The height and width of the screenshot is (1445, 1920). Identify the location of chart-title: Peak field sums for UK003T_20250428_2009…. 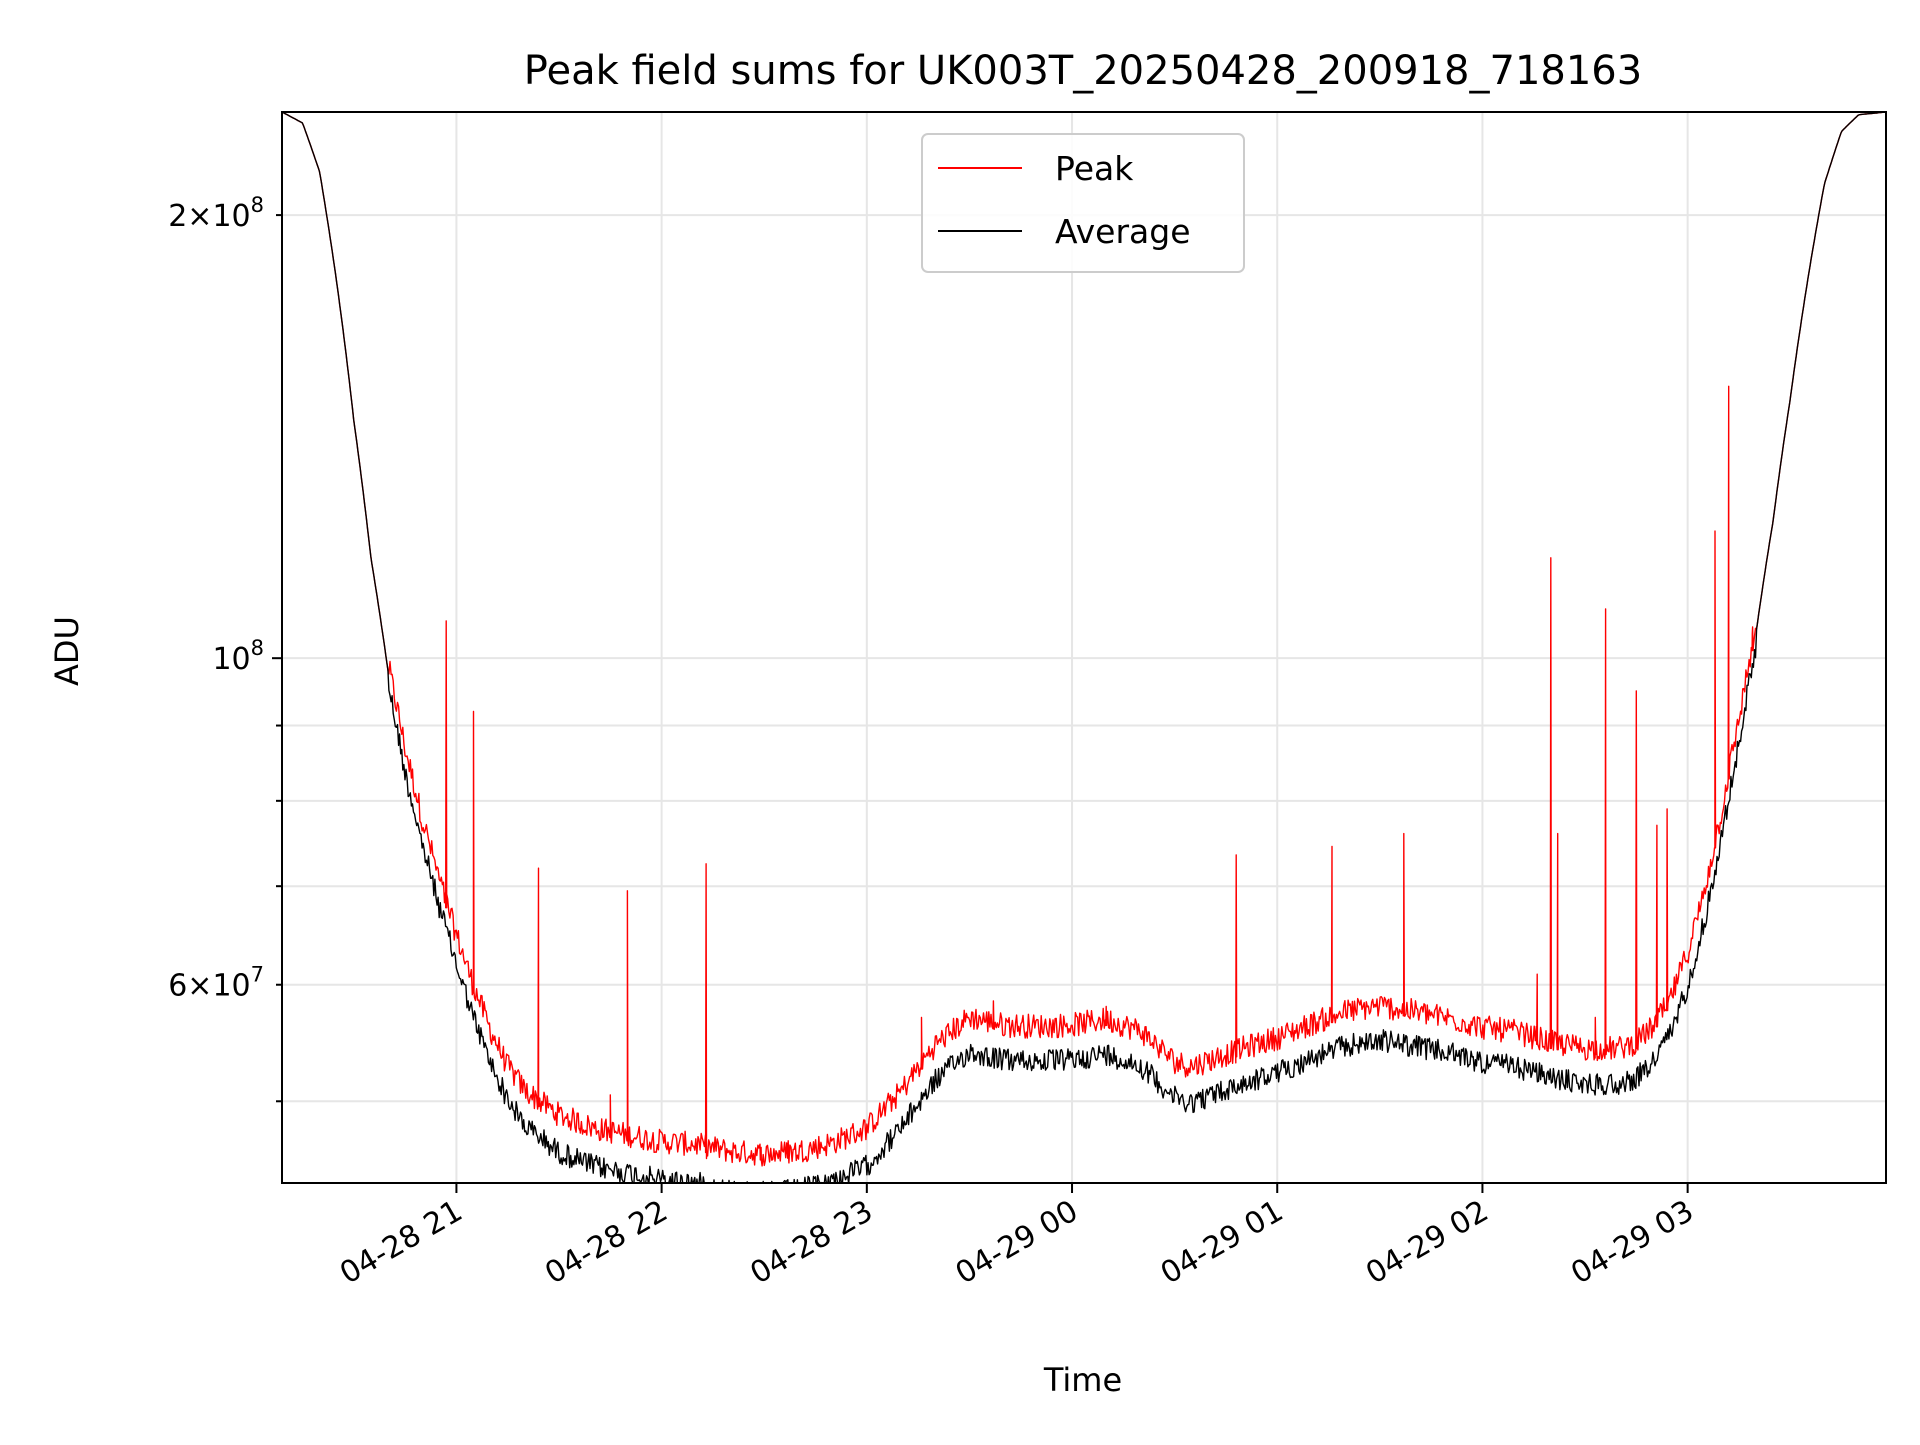
(1083, 71).